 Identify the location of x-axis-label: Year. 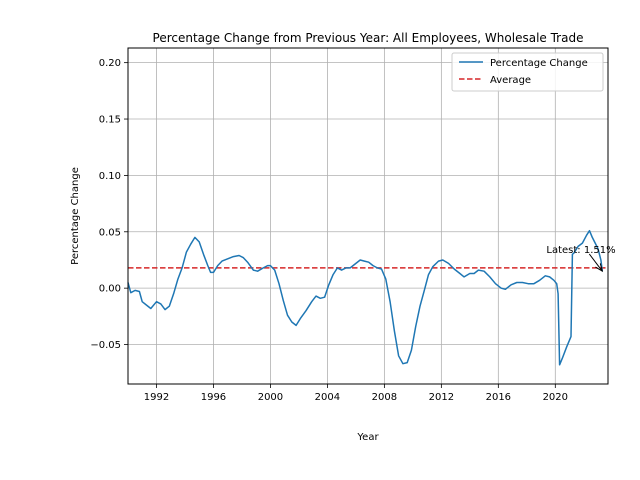
(367, 437).